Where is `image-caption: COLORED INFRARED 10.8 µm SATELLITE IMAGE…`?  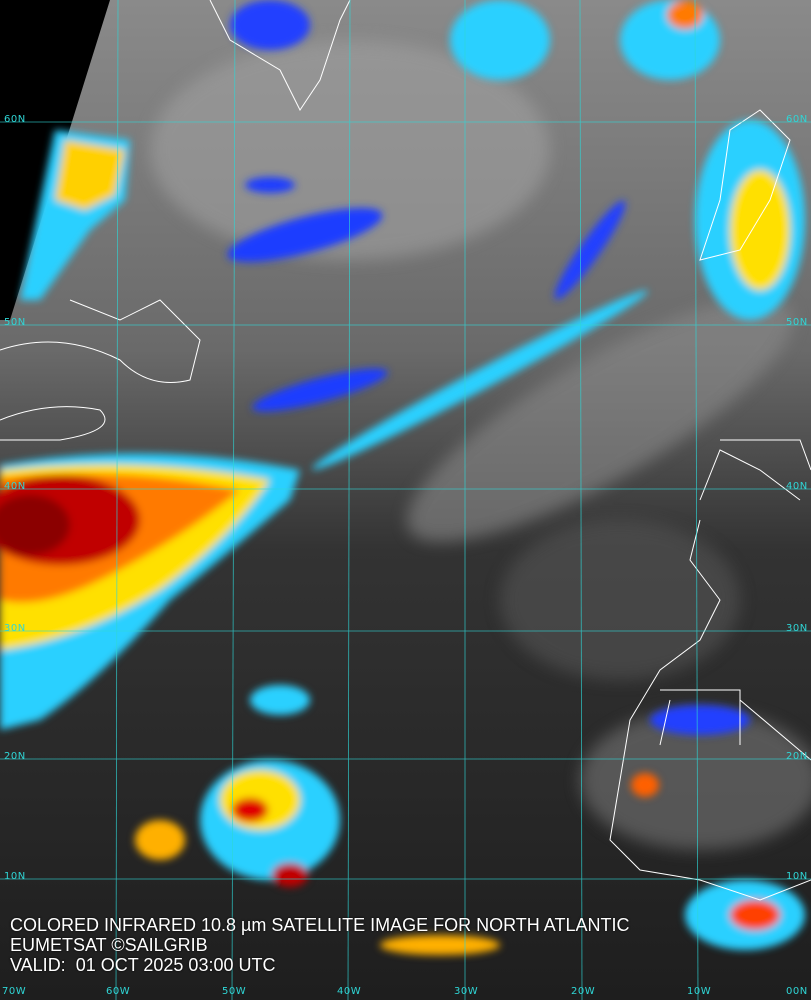
image-caption: COLORED INFRARED 10.8 µm SATELLITE IMAGE… is located at coordinates (319, 945).